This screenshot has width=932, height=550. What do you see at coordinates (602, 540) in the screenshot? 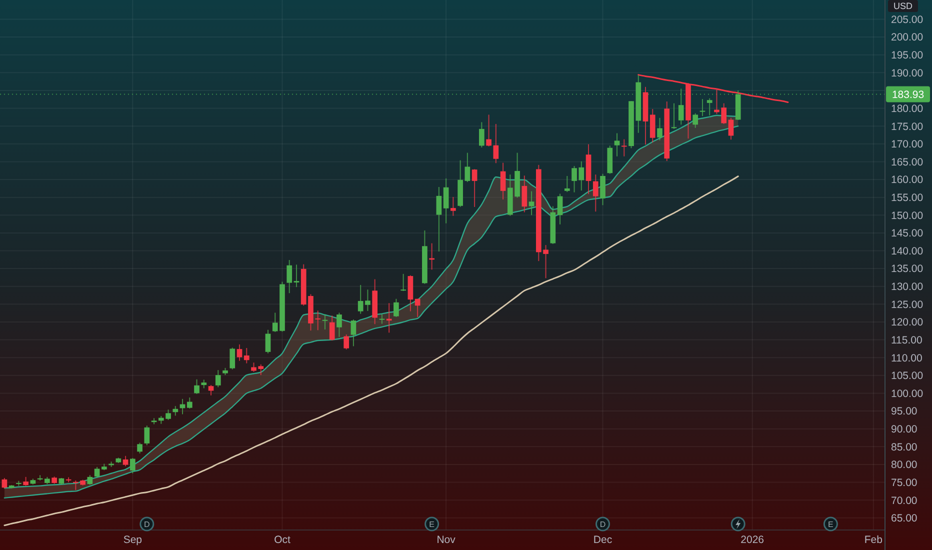
I see `x-tick-label: Dec` at bounding box center [602, 540].